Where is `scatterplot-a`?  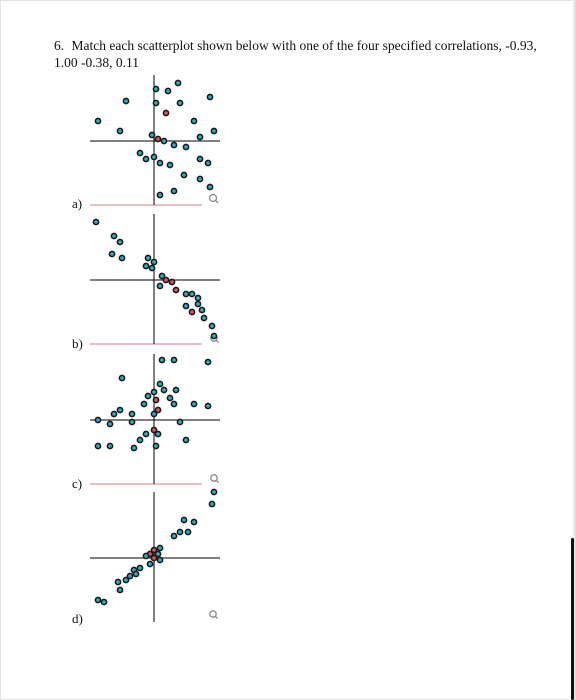 scatterplot-a is located at coordinates (155, 140).